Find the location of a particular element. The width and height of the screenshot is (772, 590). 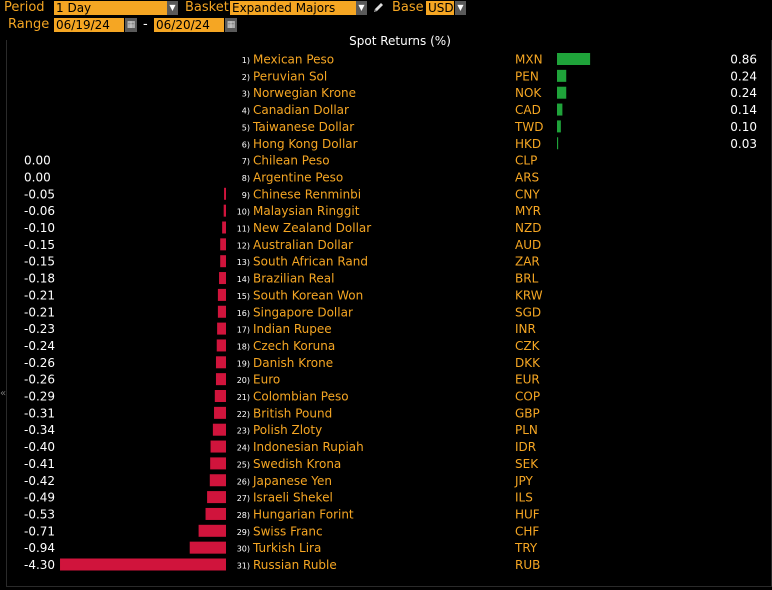

value-label: -0.10 is located at coordinates (39, 228).